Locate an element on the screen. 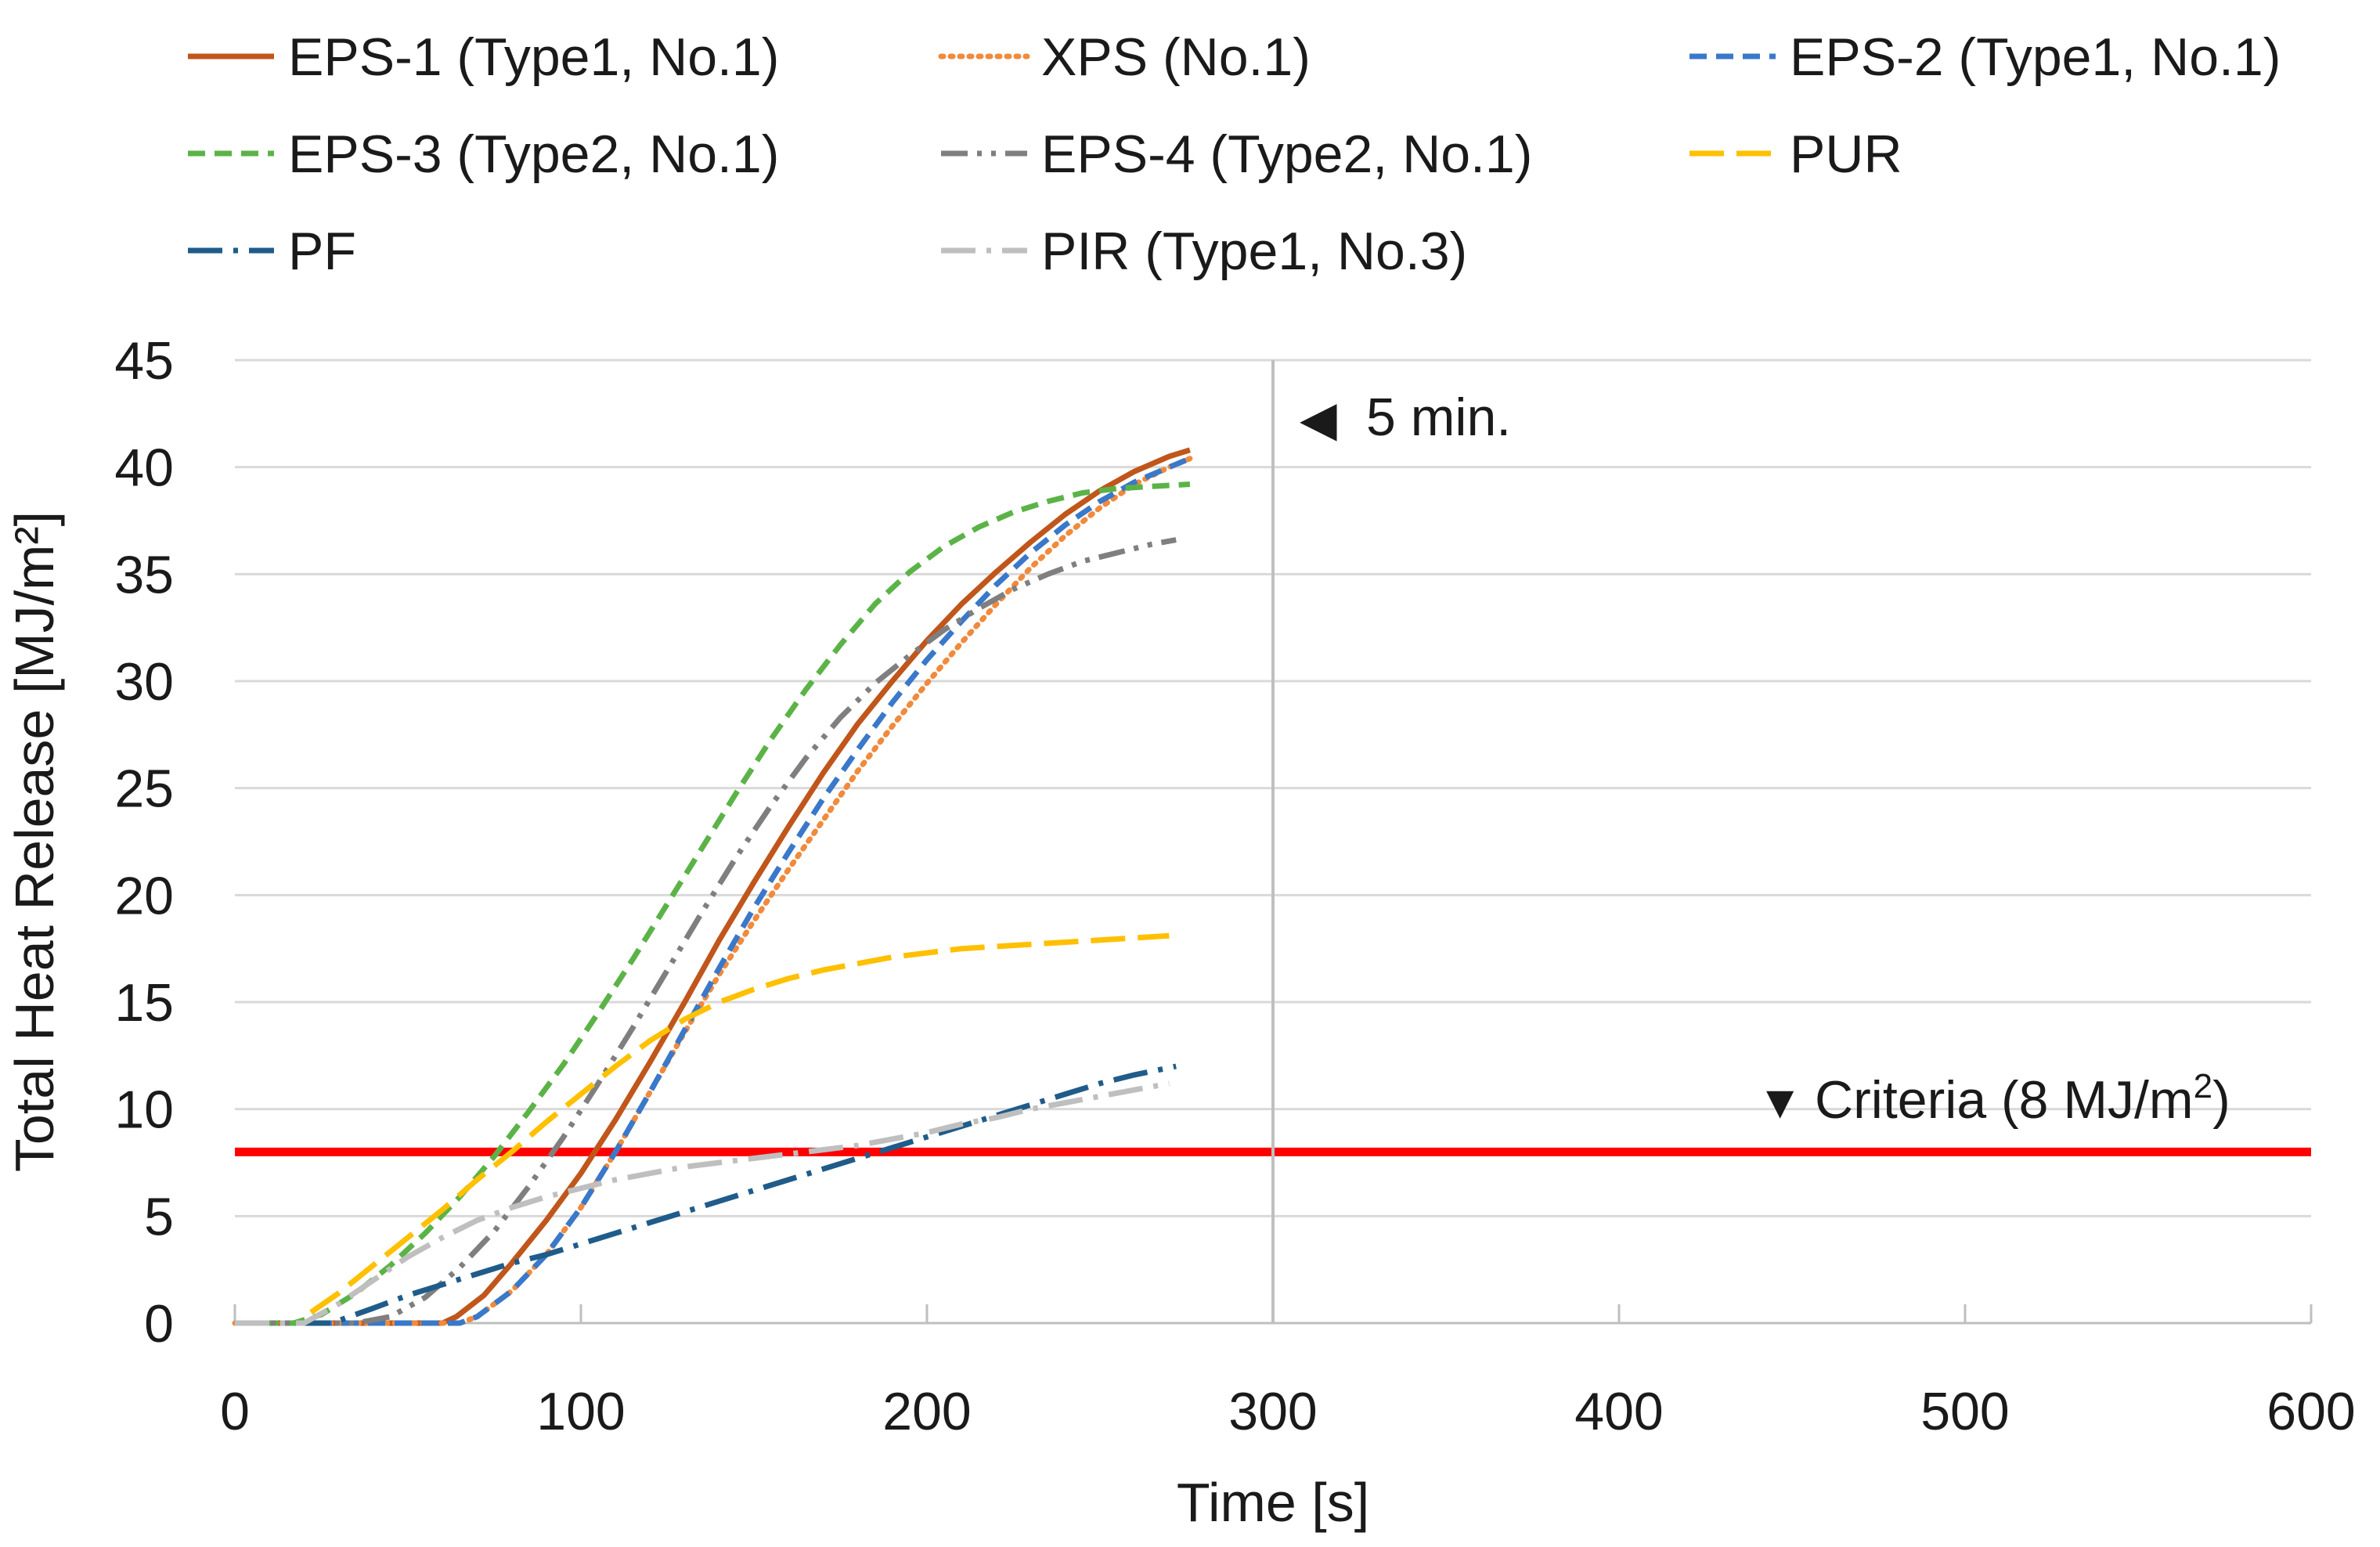 The image size is (2380, 1547). legend-label-8: PIR (Type1, No.3) is located at coordinates (1254, 251).